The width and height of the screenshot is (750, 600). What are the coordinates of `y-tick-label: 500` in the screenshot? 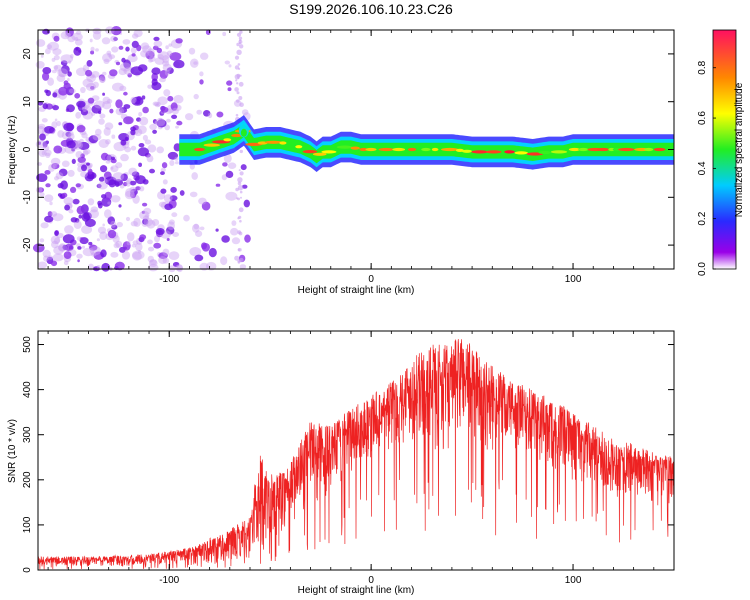 It's located at (27, 344).